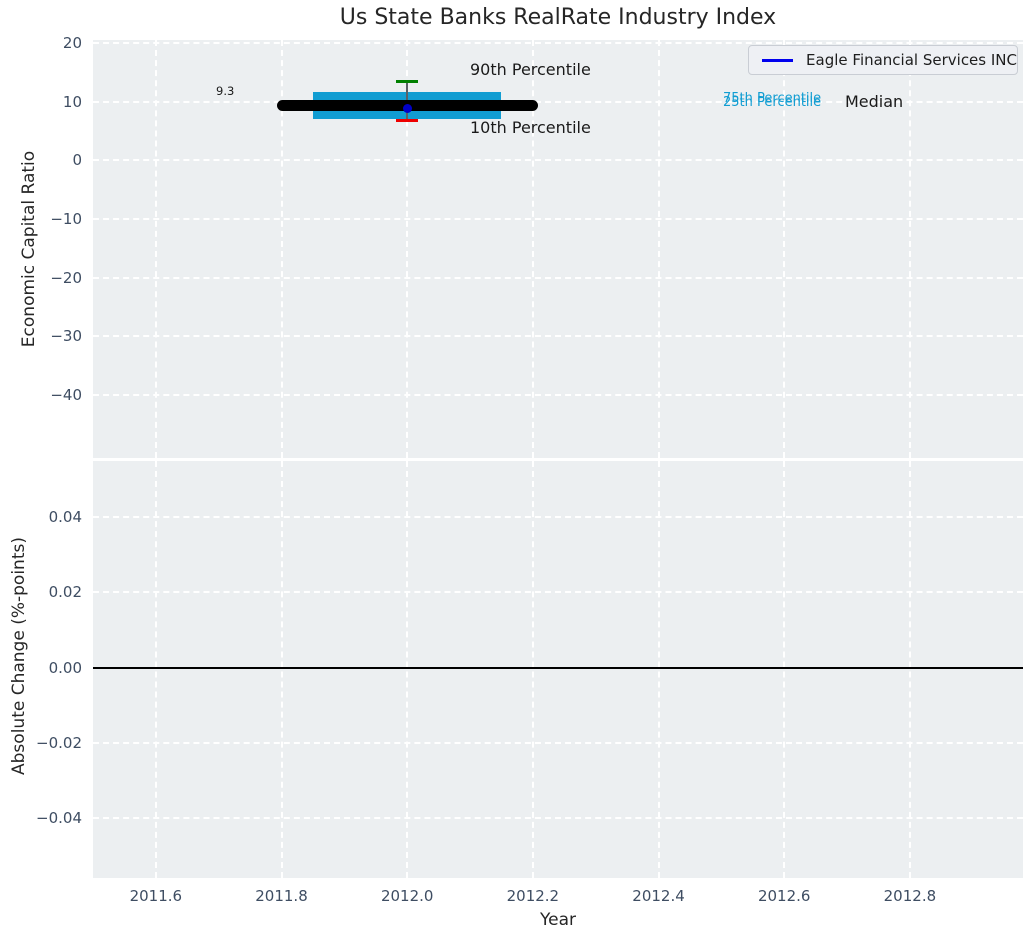 The height and width of the screenshot is (942, 1034). I want to click on y-tick-label: −10, so click(66, 219).